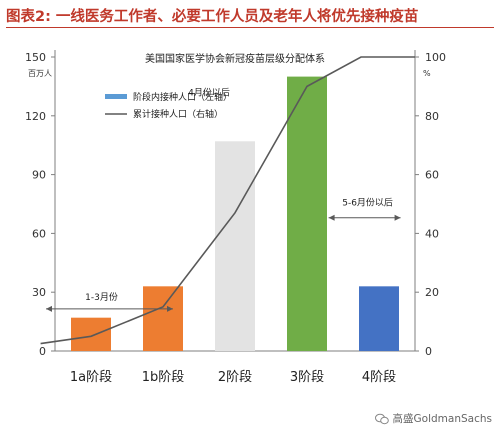 Image resolution: width=500 pixels, height=435 pixels. I want to click on annotation-arrow-1-head-left, so click(49, 308).